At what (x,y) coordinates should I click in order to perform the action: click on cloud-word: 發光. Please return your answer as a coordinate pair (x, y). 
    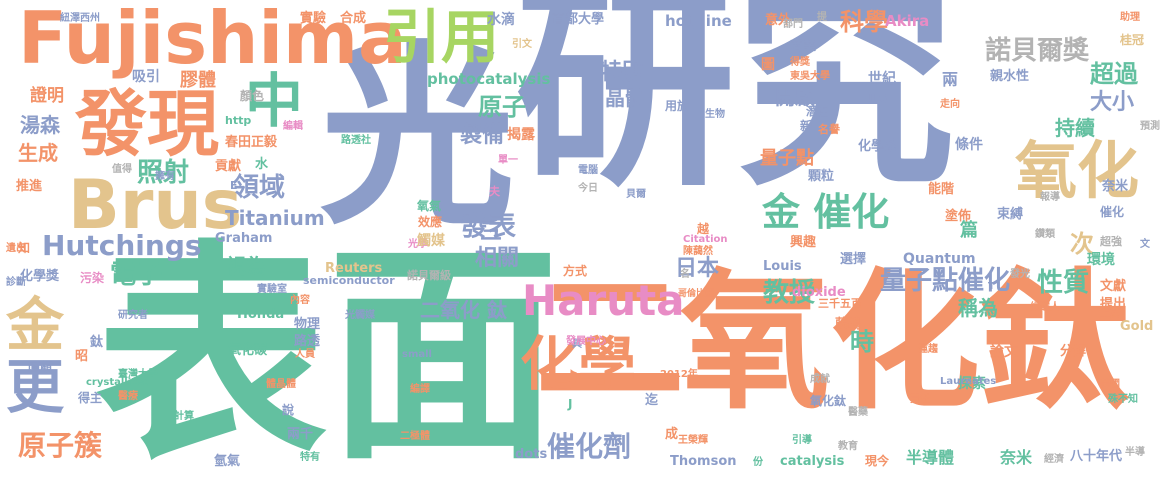
    Looking at the image, I should click on (1020, 274).